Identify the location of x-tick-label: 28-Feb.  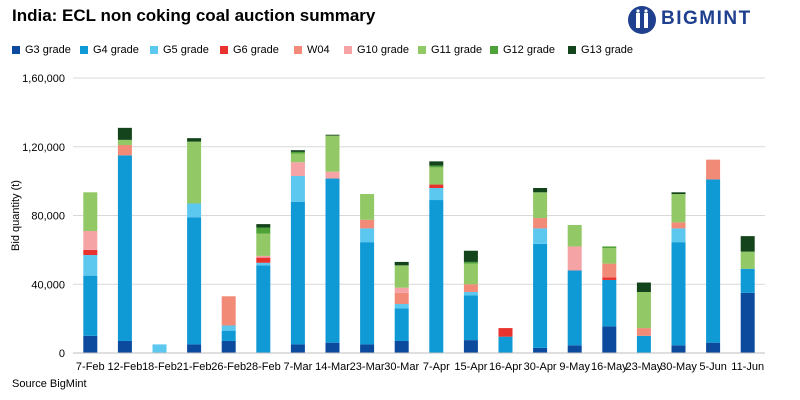
(263, 367).